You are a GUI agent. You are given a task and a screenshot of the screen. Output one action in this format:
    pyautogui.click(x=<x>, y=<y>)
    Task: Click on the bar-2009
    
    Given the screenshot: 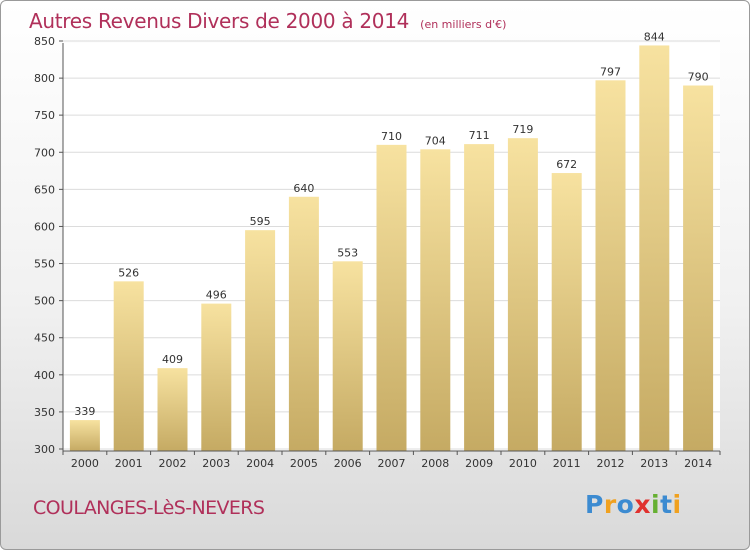 What is the action you would take?
    pyautogui.click(x=479, y=297)
    